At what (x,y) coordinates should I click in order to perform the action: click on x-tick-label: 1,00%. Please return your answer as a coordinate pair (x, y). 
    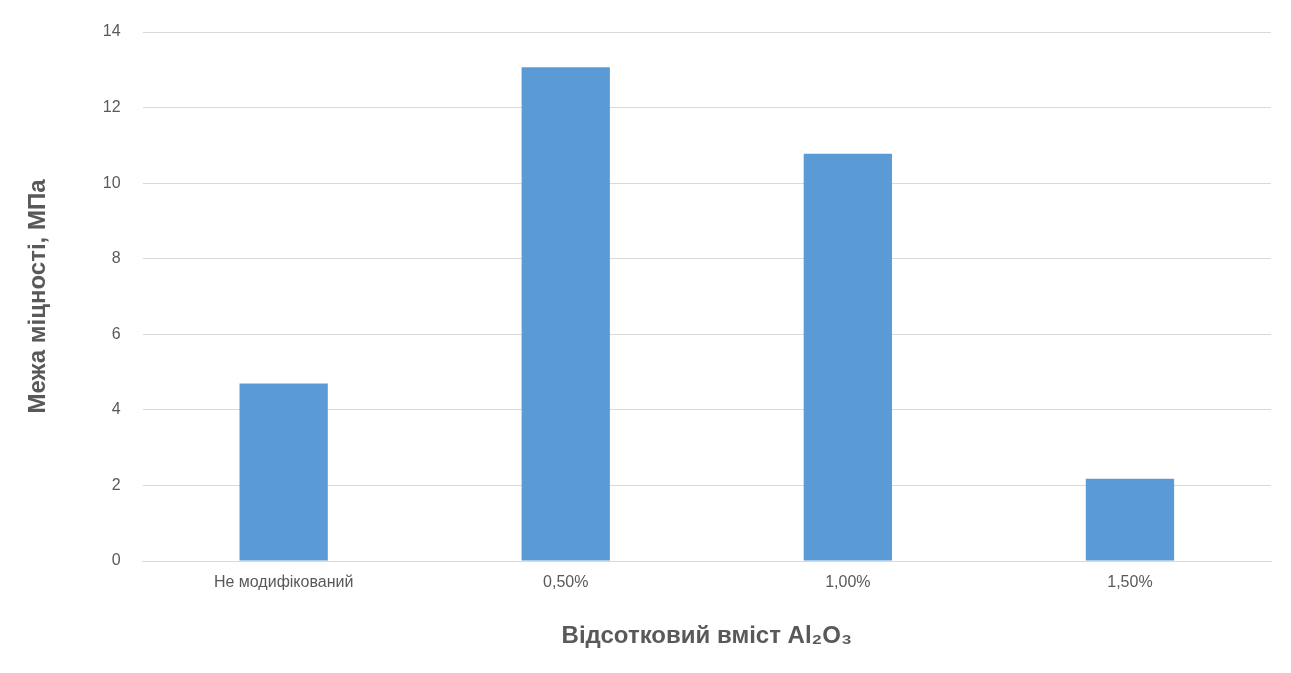
    Looking at the image, I should click on (848, 582).